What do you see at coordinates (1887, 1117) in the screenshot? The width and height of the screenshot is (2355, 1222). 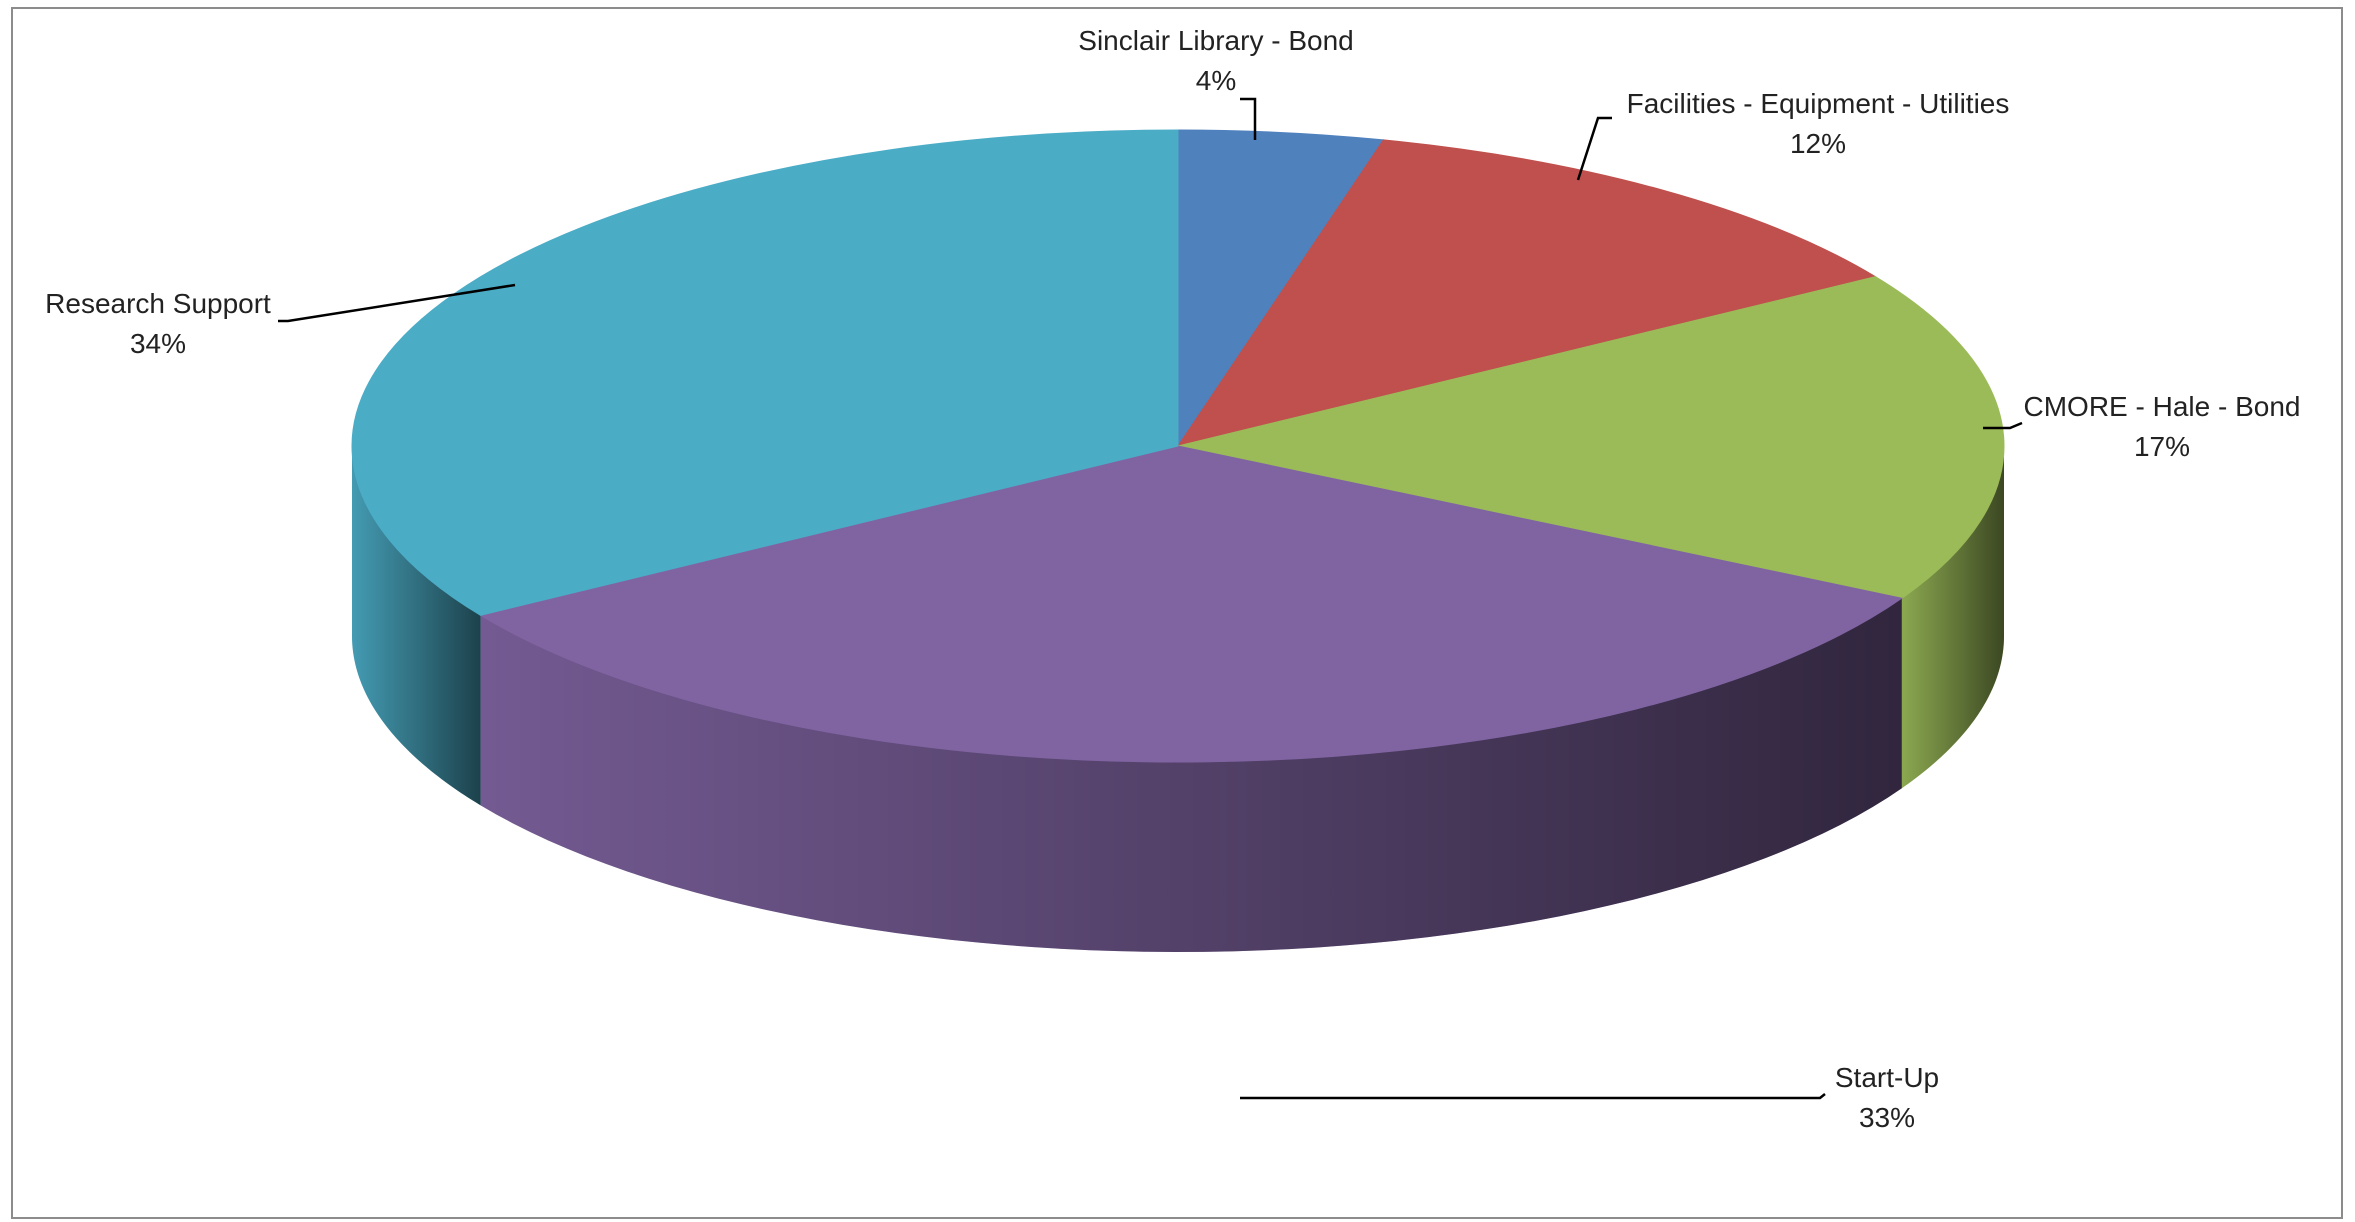 I see `slice-percent-start-up: 33%` at bounding box center [1887, 1117].